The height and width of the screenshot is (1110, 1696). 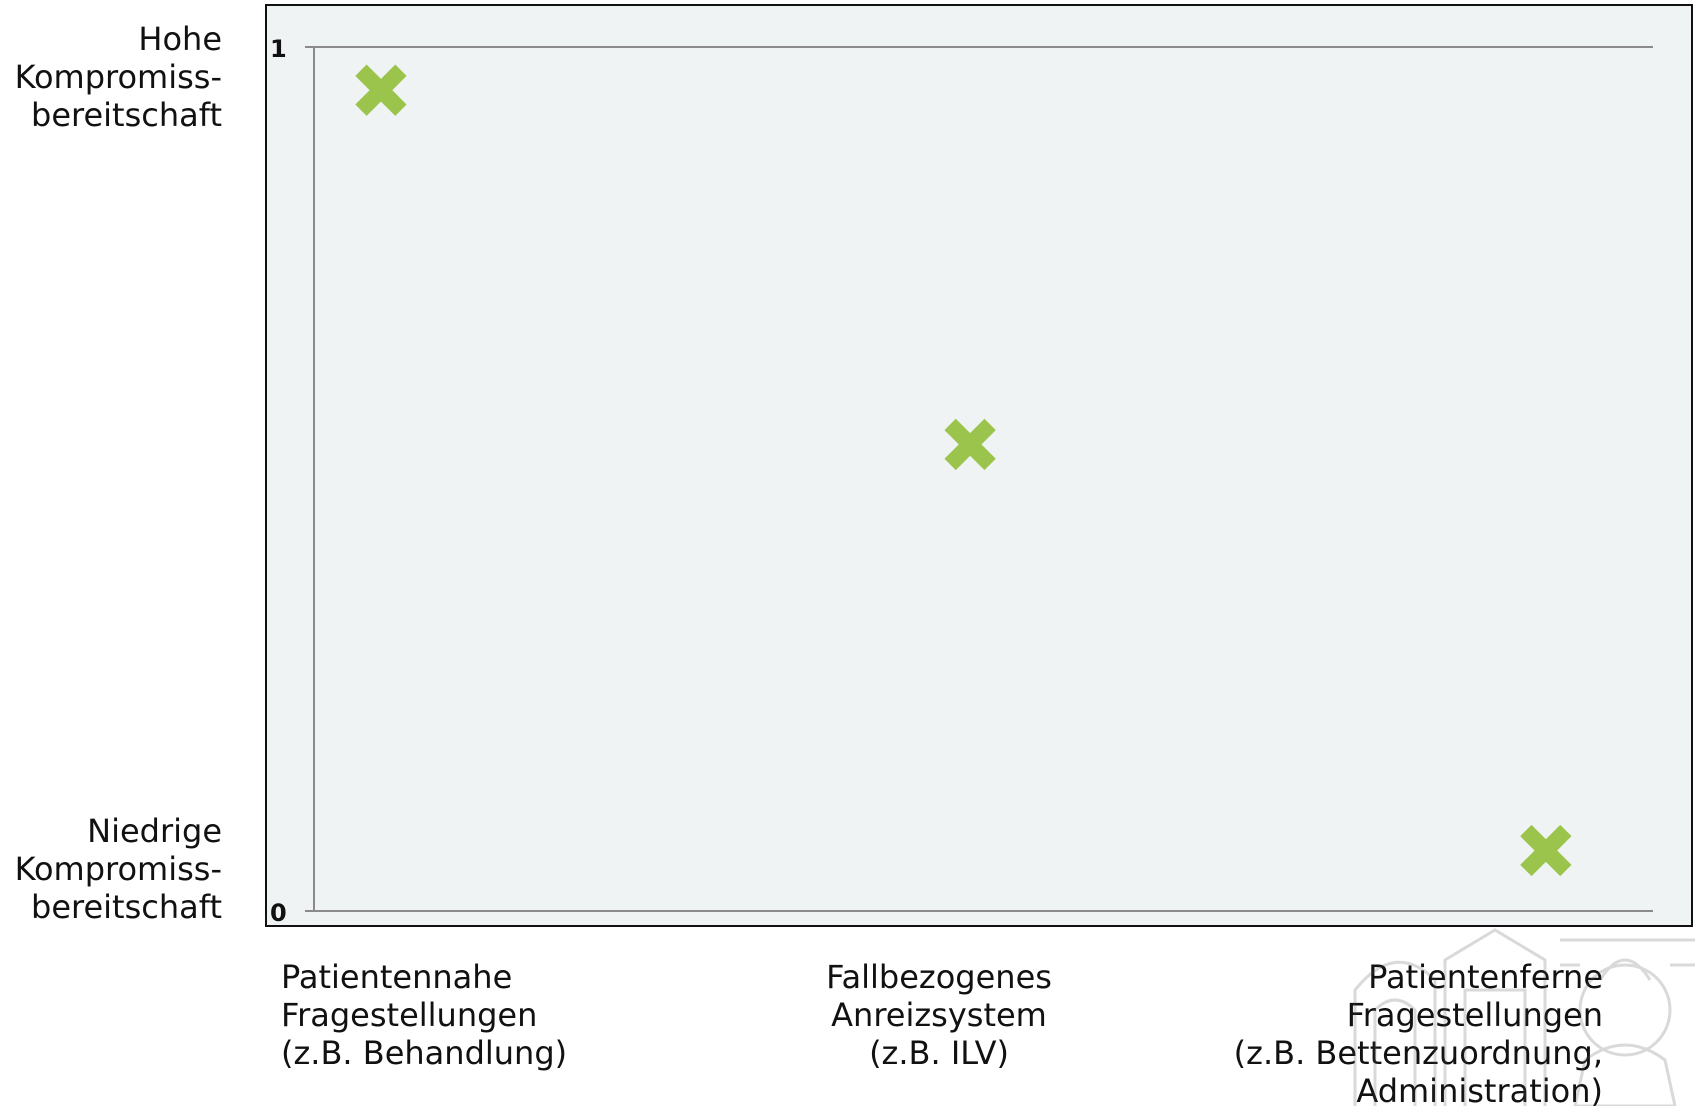 I want to click on seal-watermark-image, so click(x=1515, y=1013).